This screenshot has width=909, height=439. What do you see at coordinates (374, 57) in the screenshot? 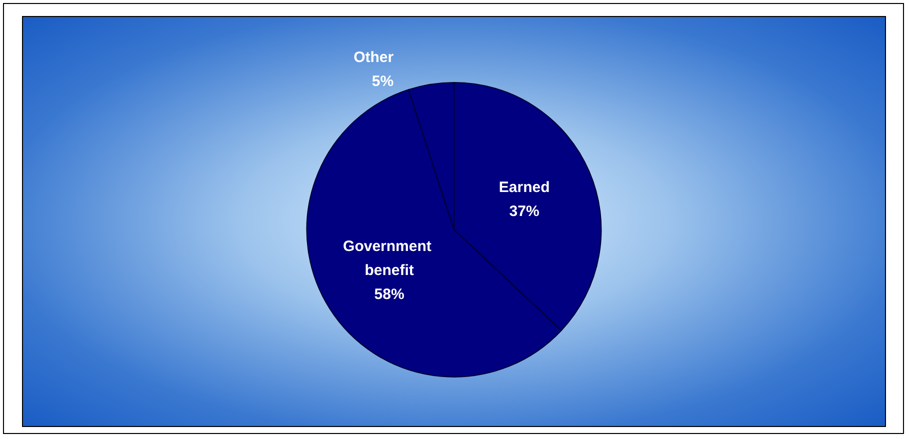
I see `slice-label: Other` at bounding box center [374, 57].